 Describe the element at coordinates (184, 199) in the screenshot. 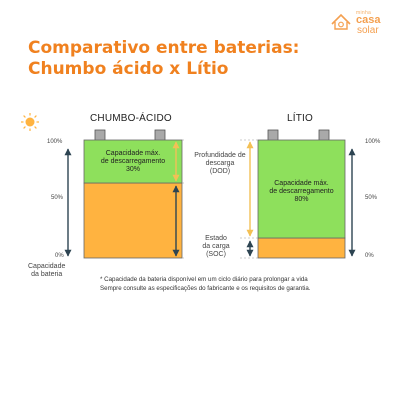

I see `lead-acid-guides` at that location.